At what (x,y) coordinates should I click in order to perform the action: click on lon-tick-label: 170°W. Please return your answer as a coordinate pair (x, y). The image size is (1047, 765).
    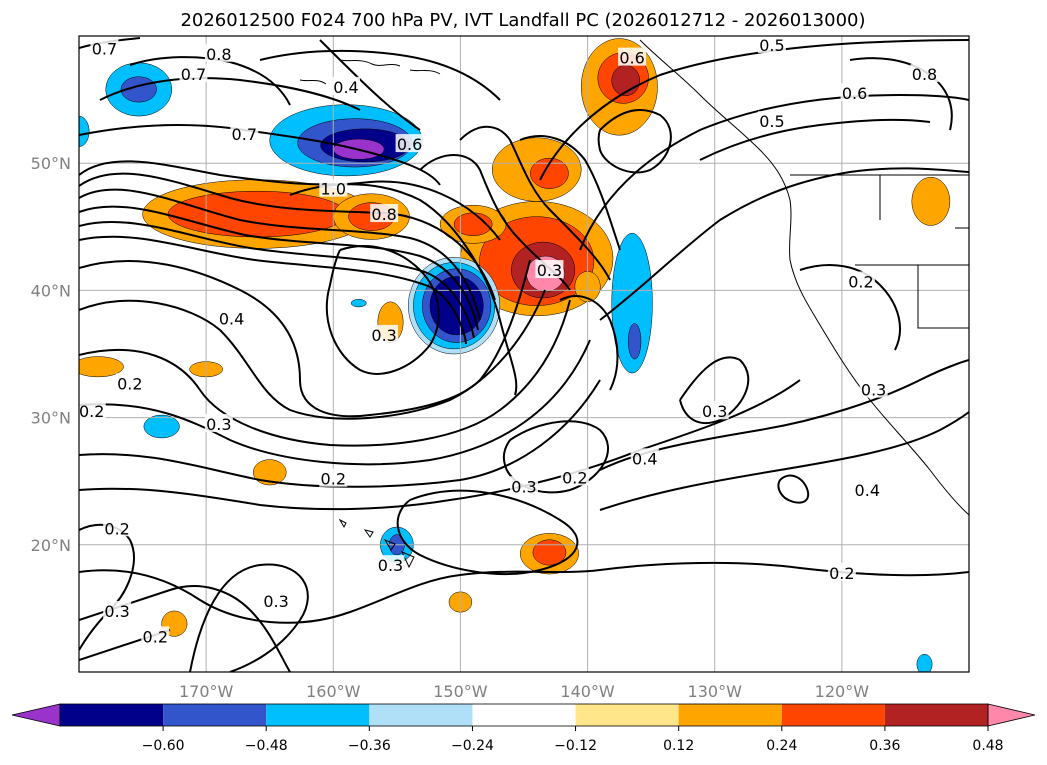
    Looking at the image, I should click on (206, 691).